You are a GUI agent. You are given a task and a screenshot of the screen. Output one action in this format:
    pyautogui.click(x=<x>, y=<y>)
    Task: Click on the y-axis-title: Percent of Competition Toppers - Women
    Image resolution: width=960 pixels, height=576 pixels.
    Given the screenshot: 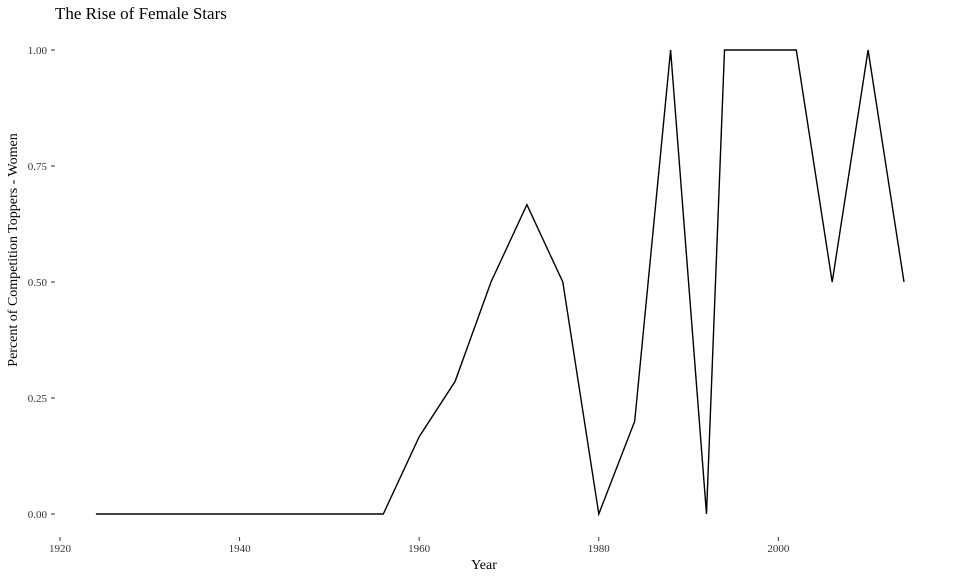 What is the action you would take?
    pyautogui.click(x=13, y=249)
    